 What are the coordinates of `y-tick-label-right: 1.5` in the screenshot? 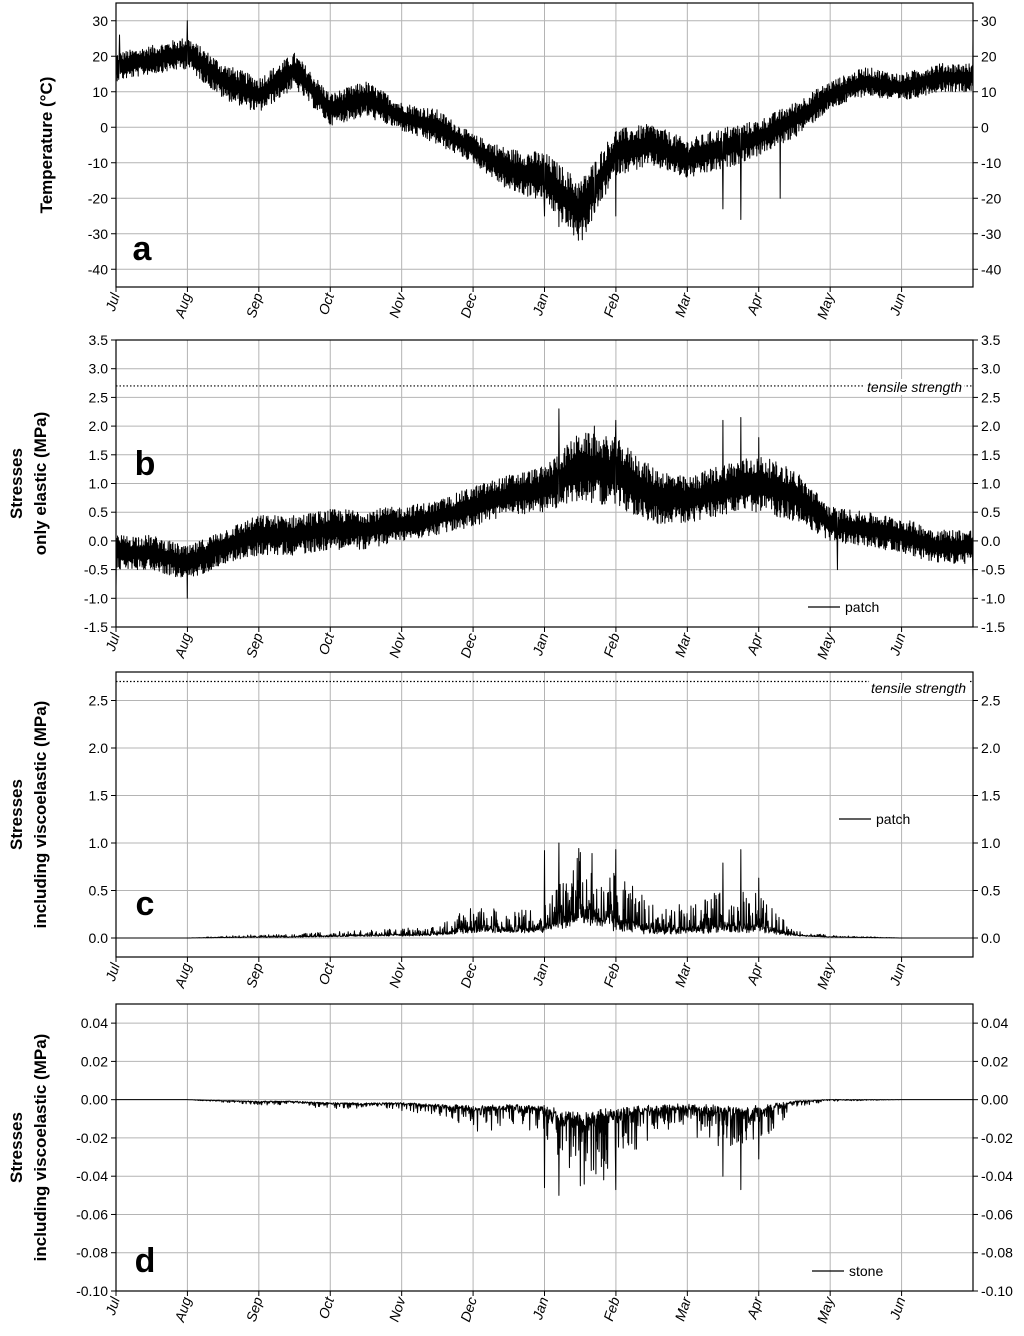 It's located at (991, 455).